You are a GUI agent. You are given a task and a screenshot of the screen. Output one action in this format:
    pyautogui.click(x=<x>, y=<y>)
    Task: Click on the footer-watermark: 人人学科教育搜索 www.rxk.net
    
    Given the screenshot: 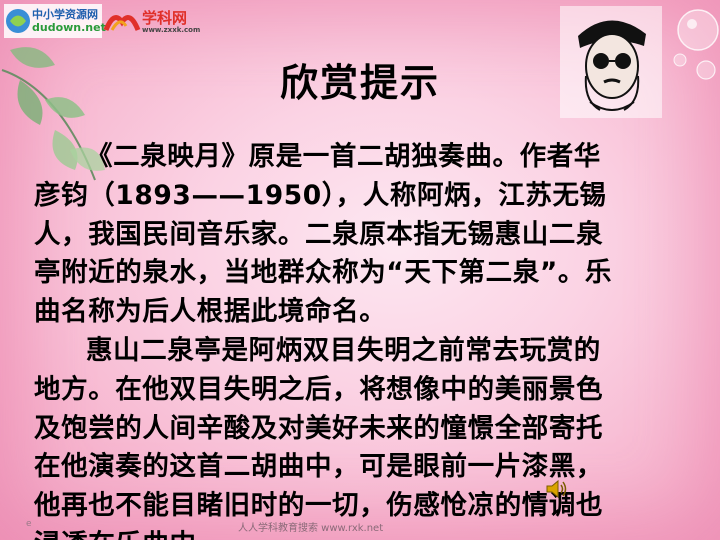 What is the action you would take?
    pyautogui.click(x=311, y=528)
    